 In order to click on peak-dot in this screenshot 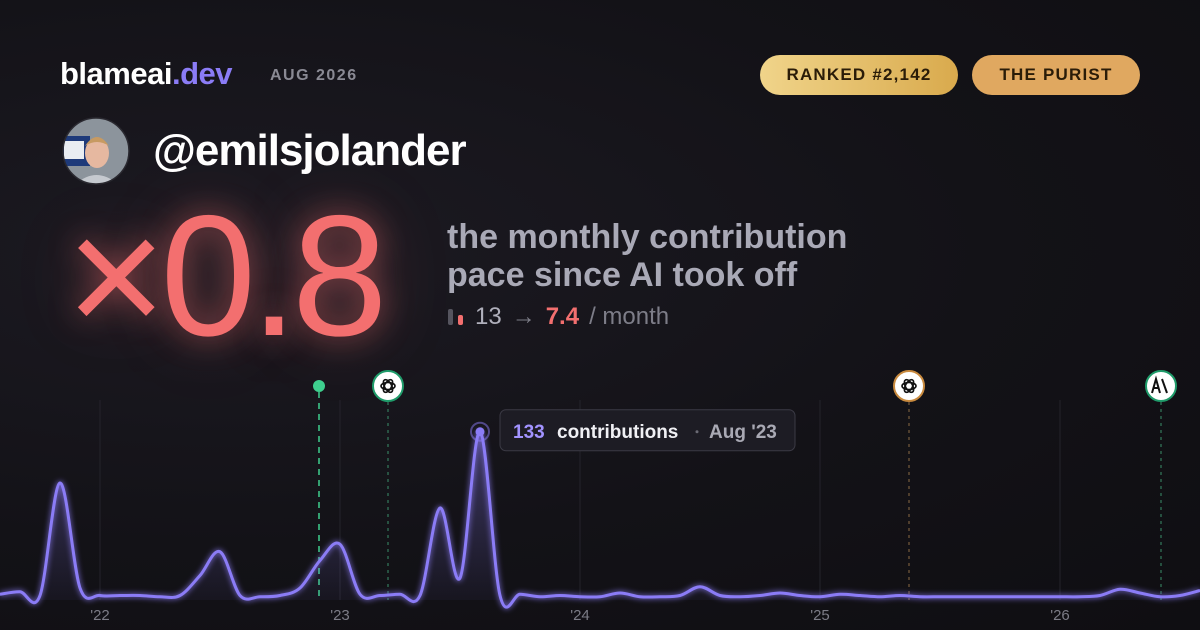, I will do `click(480, 432)`.